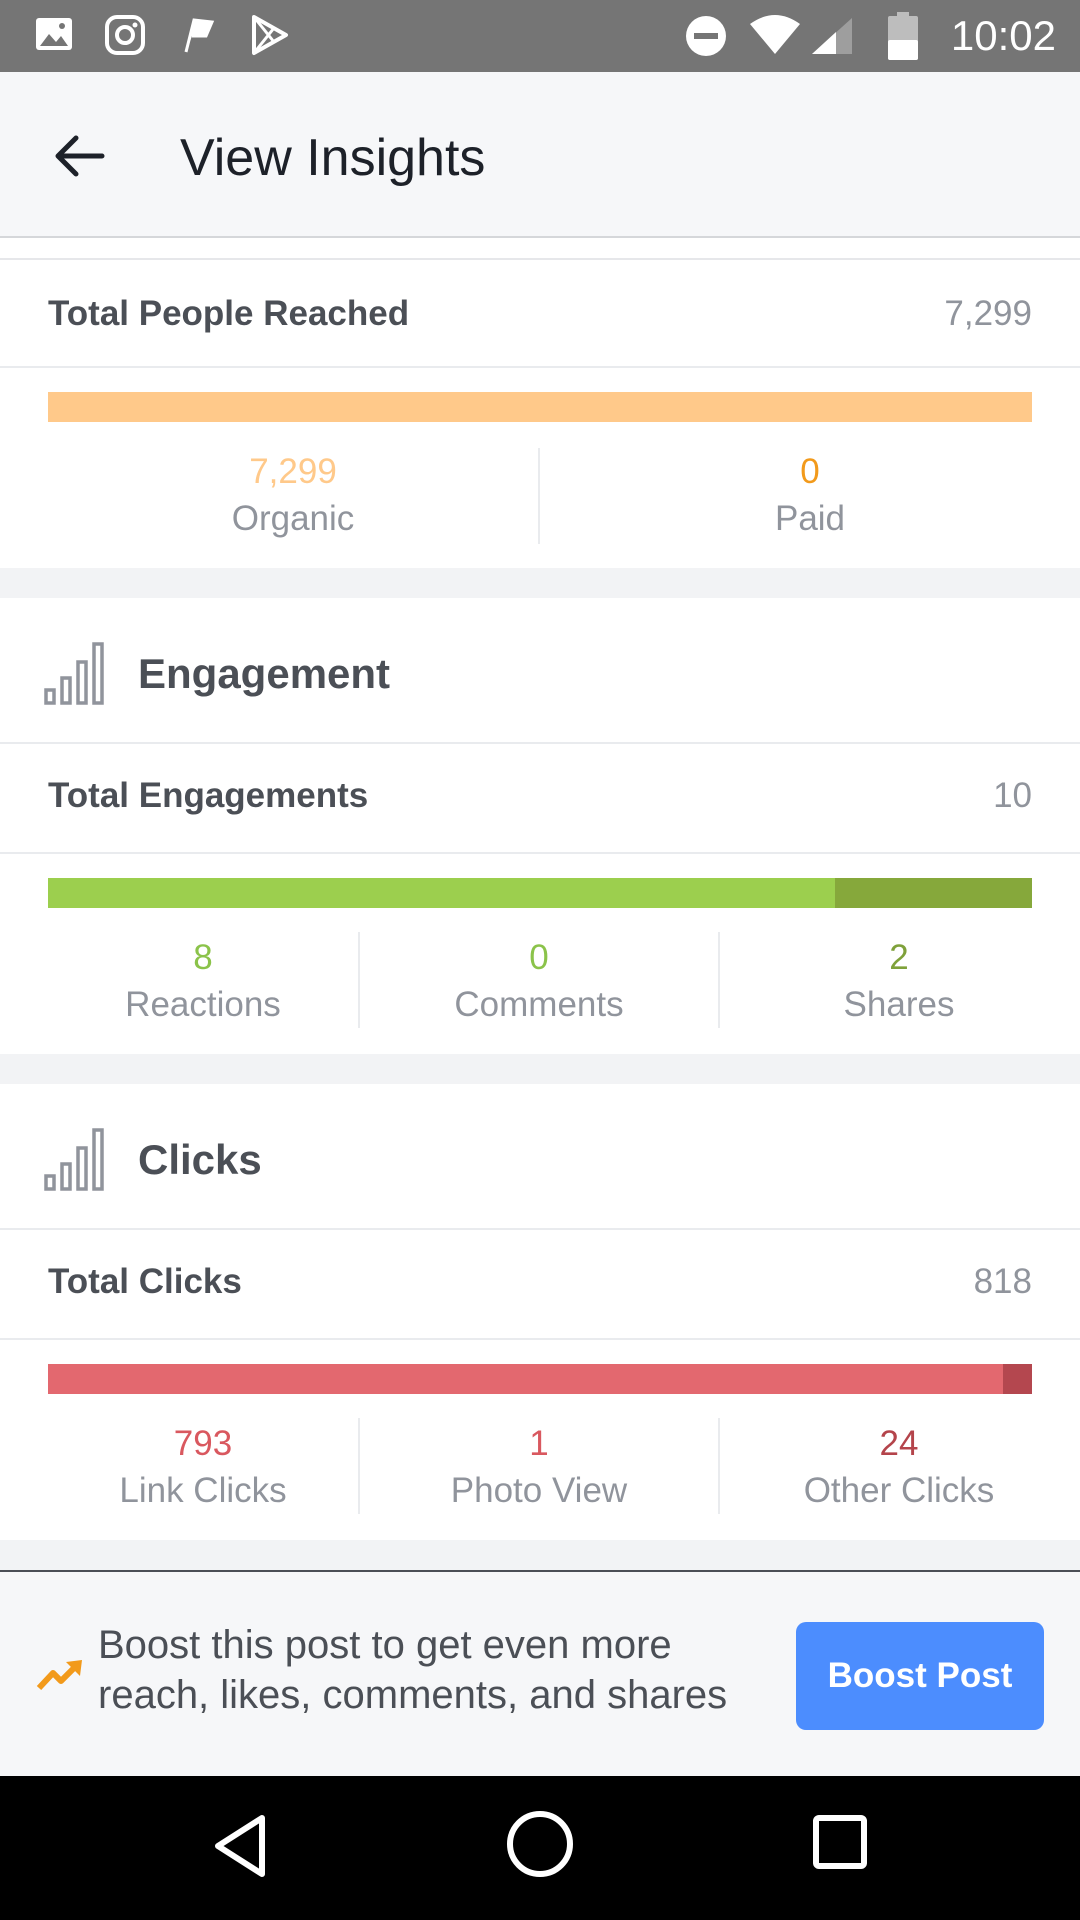 The height and width of the screenshot is (1920, 1080). I want to click on navigation-bar, so click(540, 1848).